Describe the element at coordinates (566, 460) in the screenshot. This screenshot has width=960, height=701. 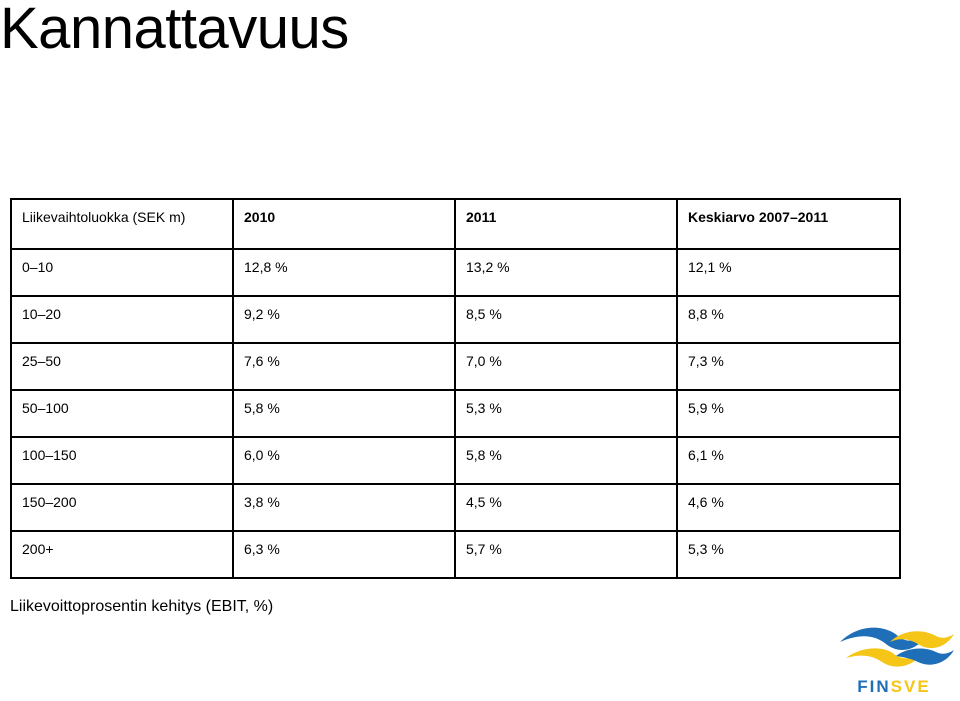
I see `value-2011-cell: 5,8 %` at that location.